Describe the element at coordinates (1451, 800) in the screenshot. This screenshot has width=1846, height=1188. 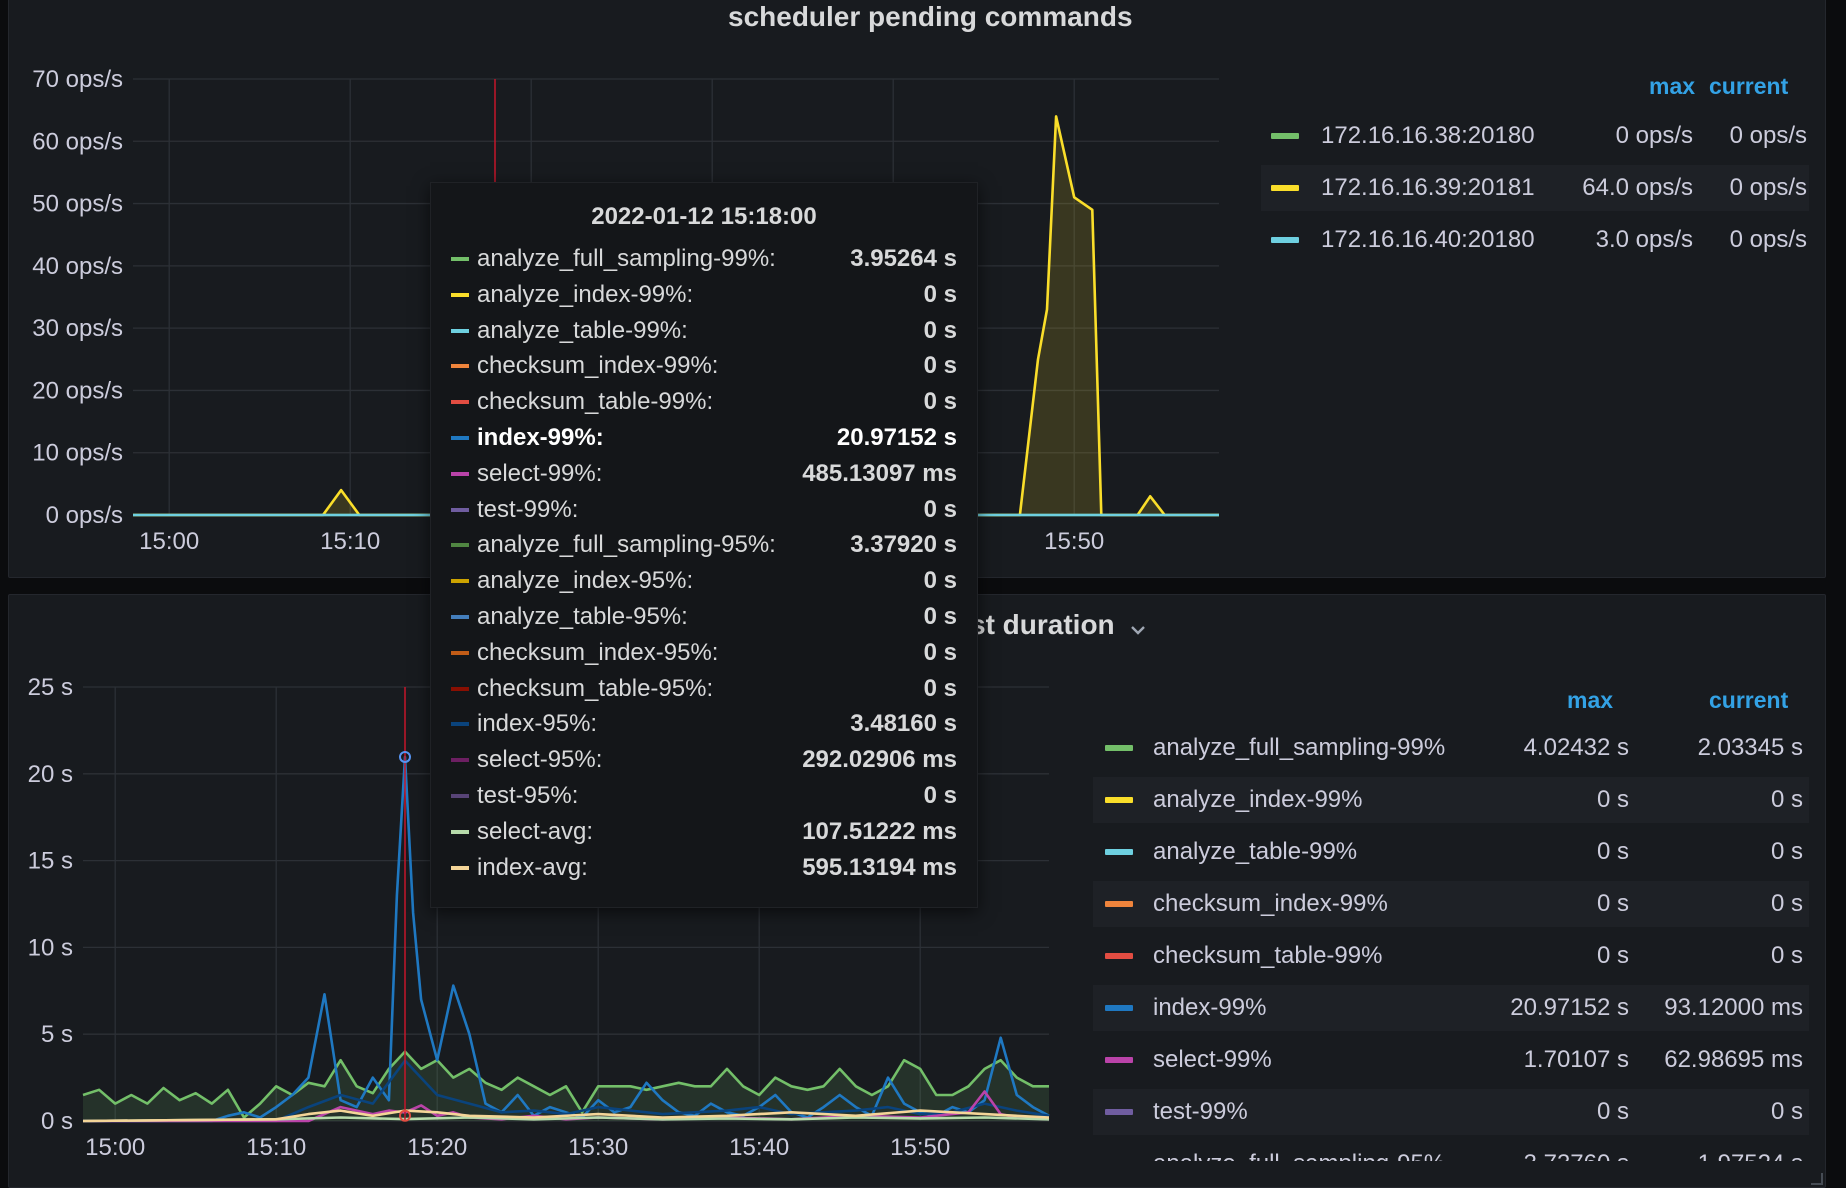
I see `legend-row: analyze_index-99% 0 s 0 s` at that location.